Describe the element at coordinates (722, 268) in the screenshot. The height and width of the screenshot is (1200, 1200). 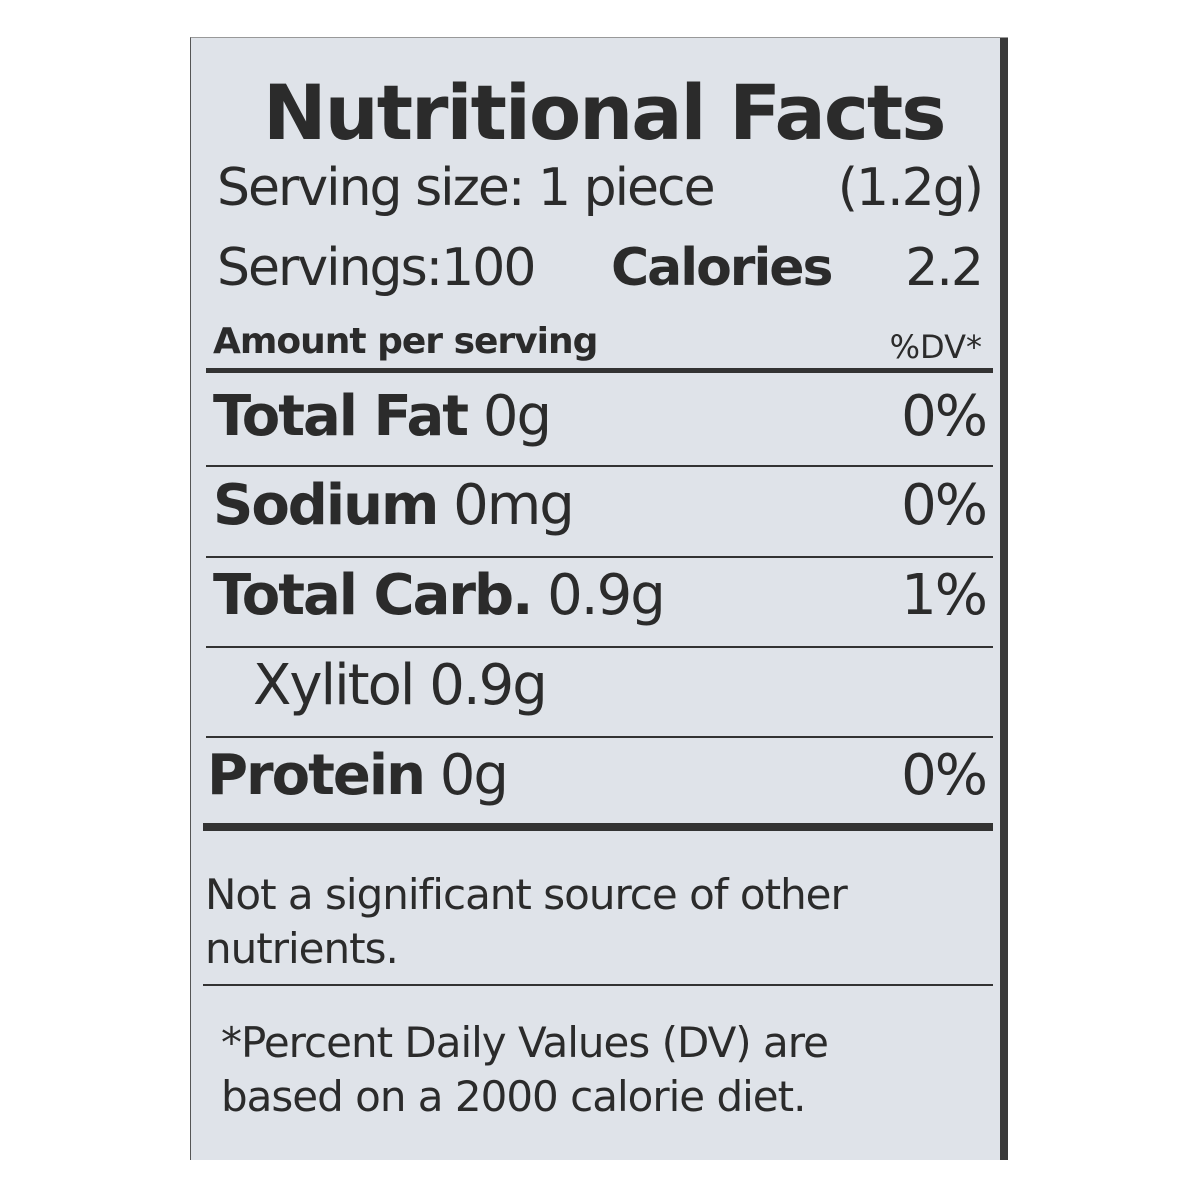
I see `calories-label: Calories` at that location.